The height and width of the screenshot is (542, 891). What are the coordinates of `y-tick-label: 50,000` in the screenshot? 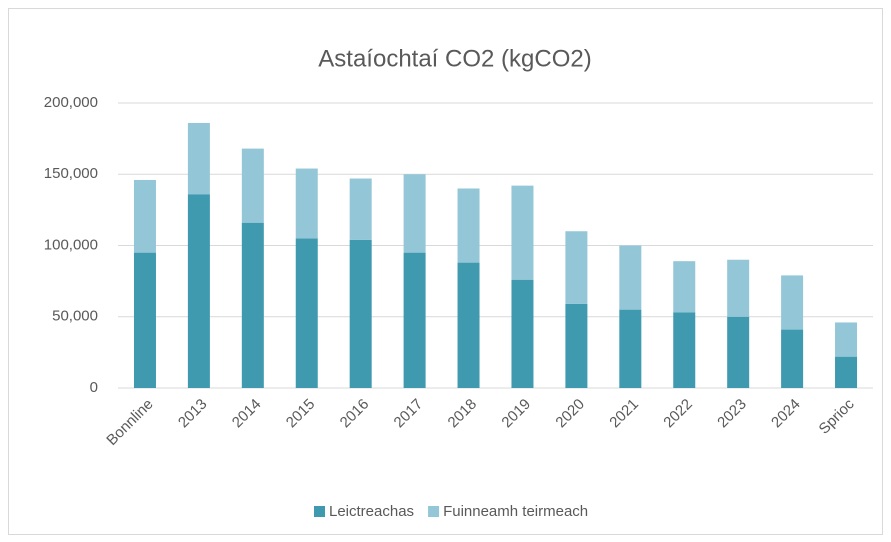 It's located at (75, 316).